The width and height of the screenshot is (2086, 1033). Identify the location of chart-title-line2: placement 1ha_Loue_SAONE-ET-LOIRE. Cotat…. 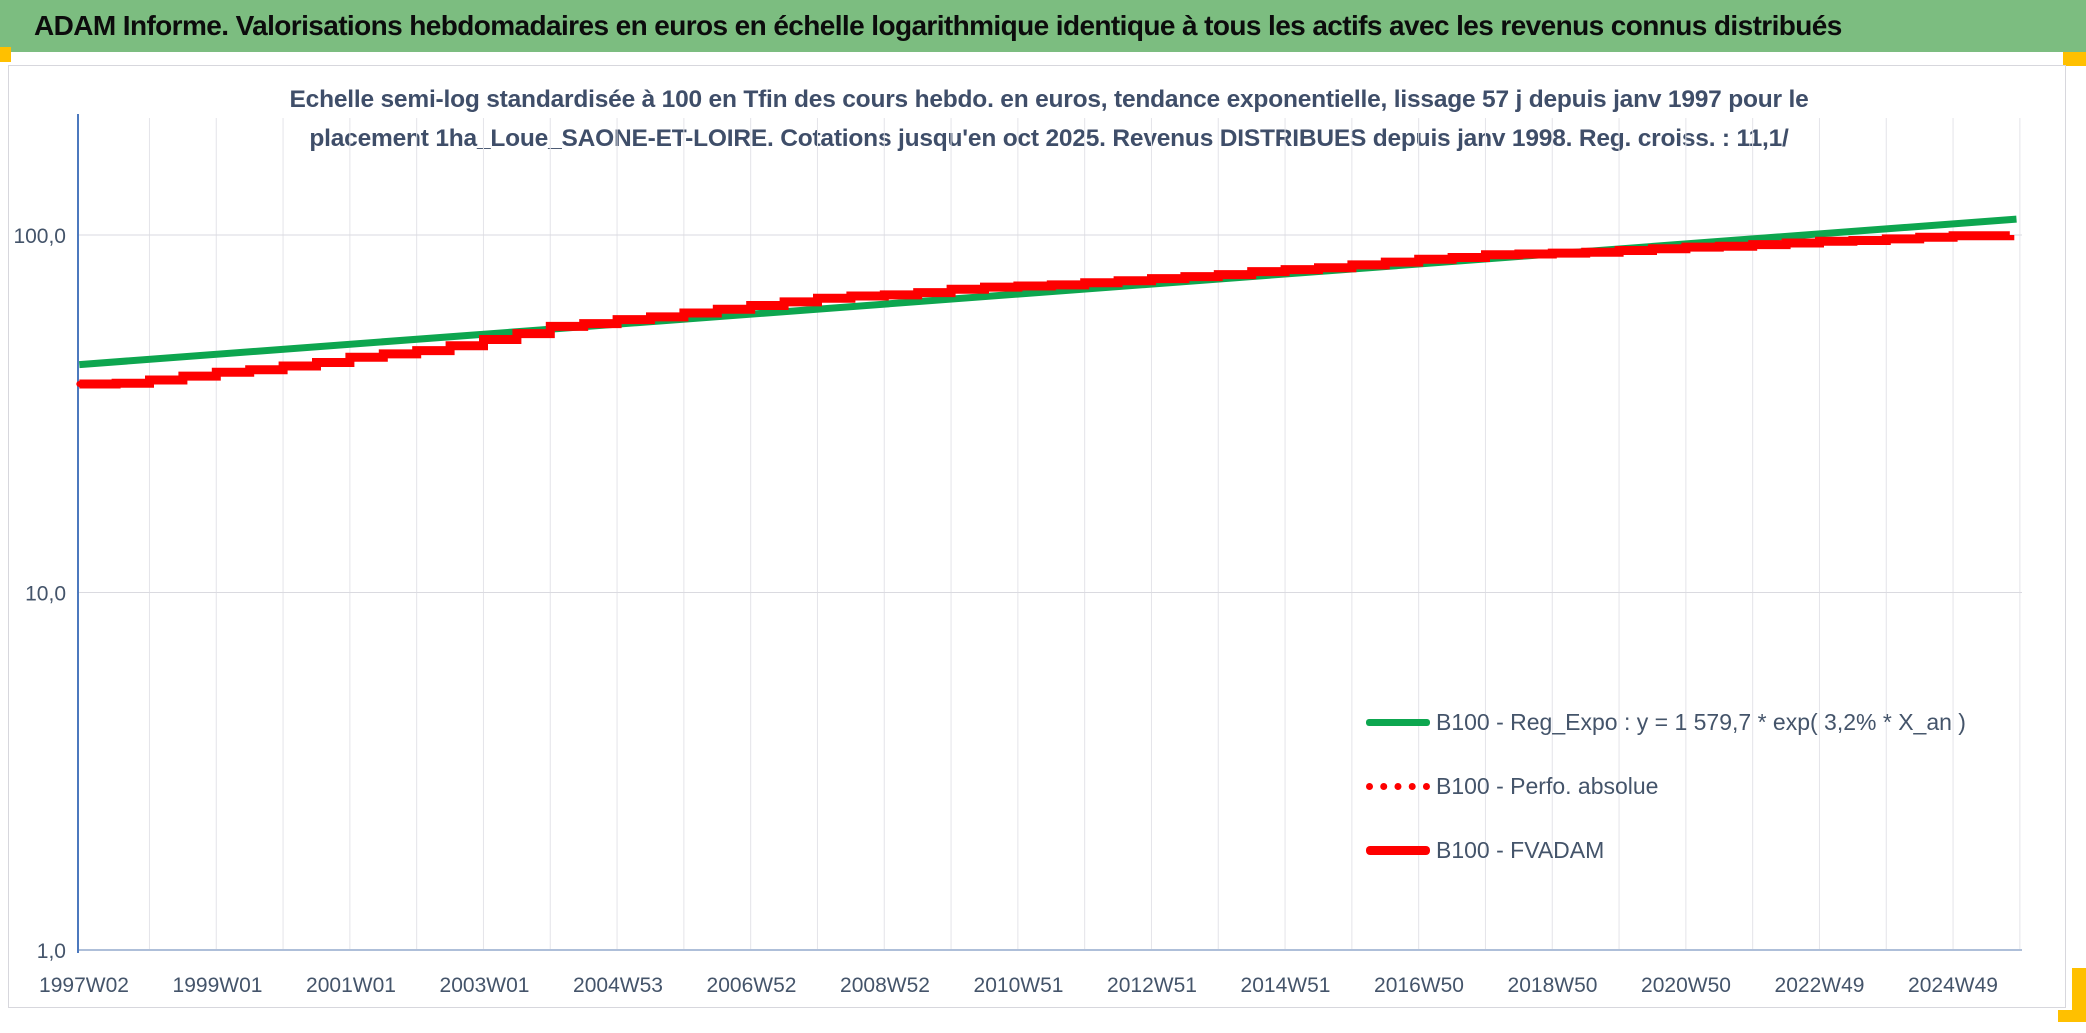
(1049, 138).